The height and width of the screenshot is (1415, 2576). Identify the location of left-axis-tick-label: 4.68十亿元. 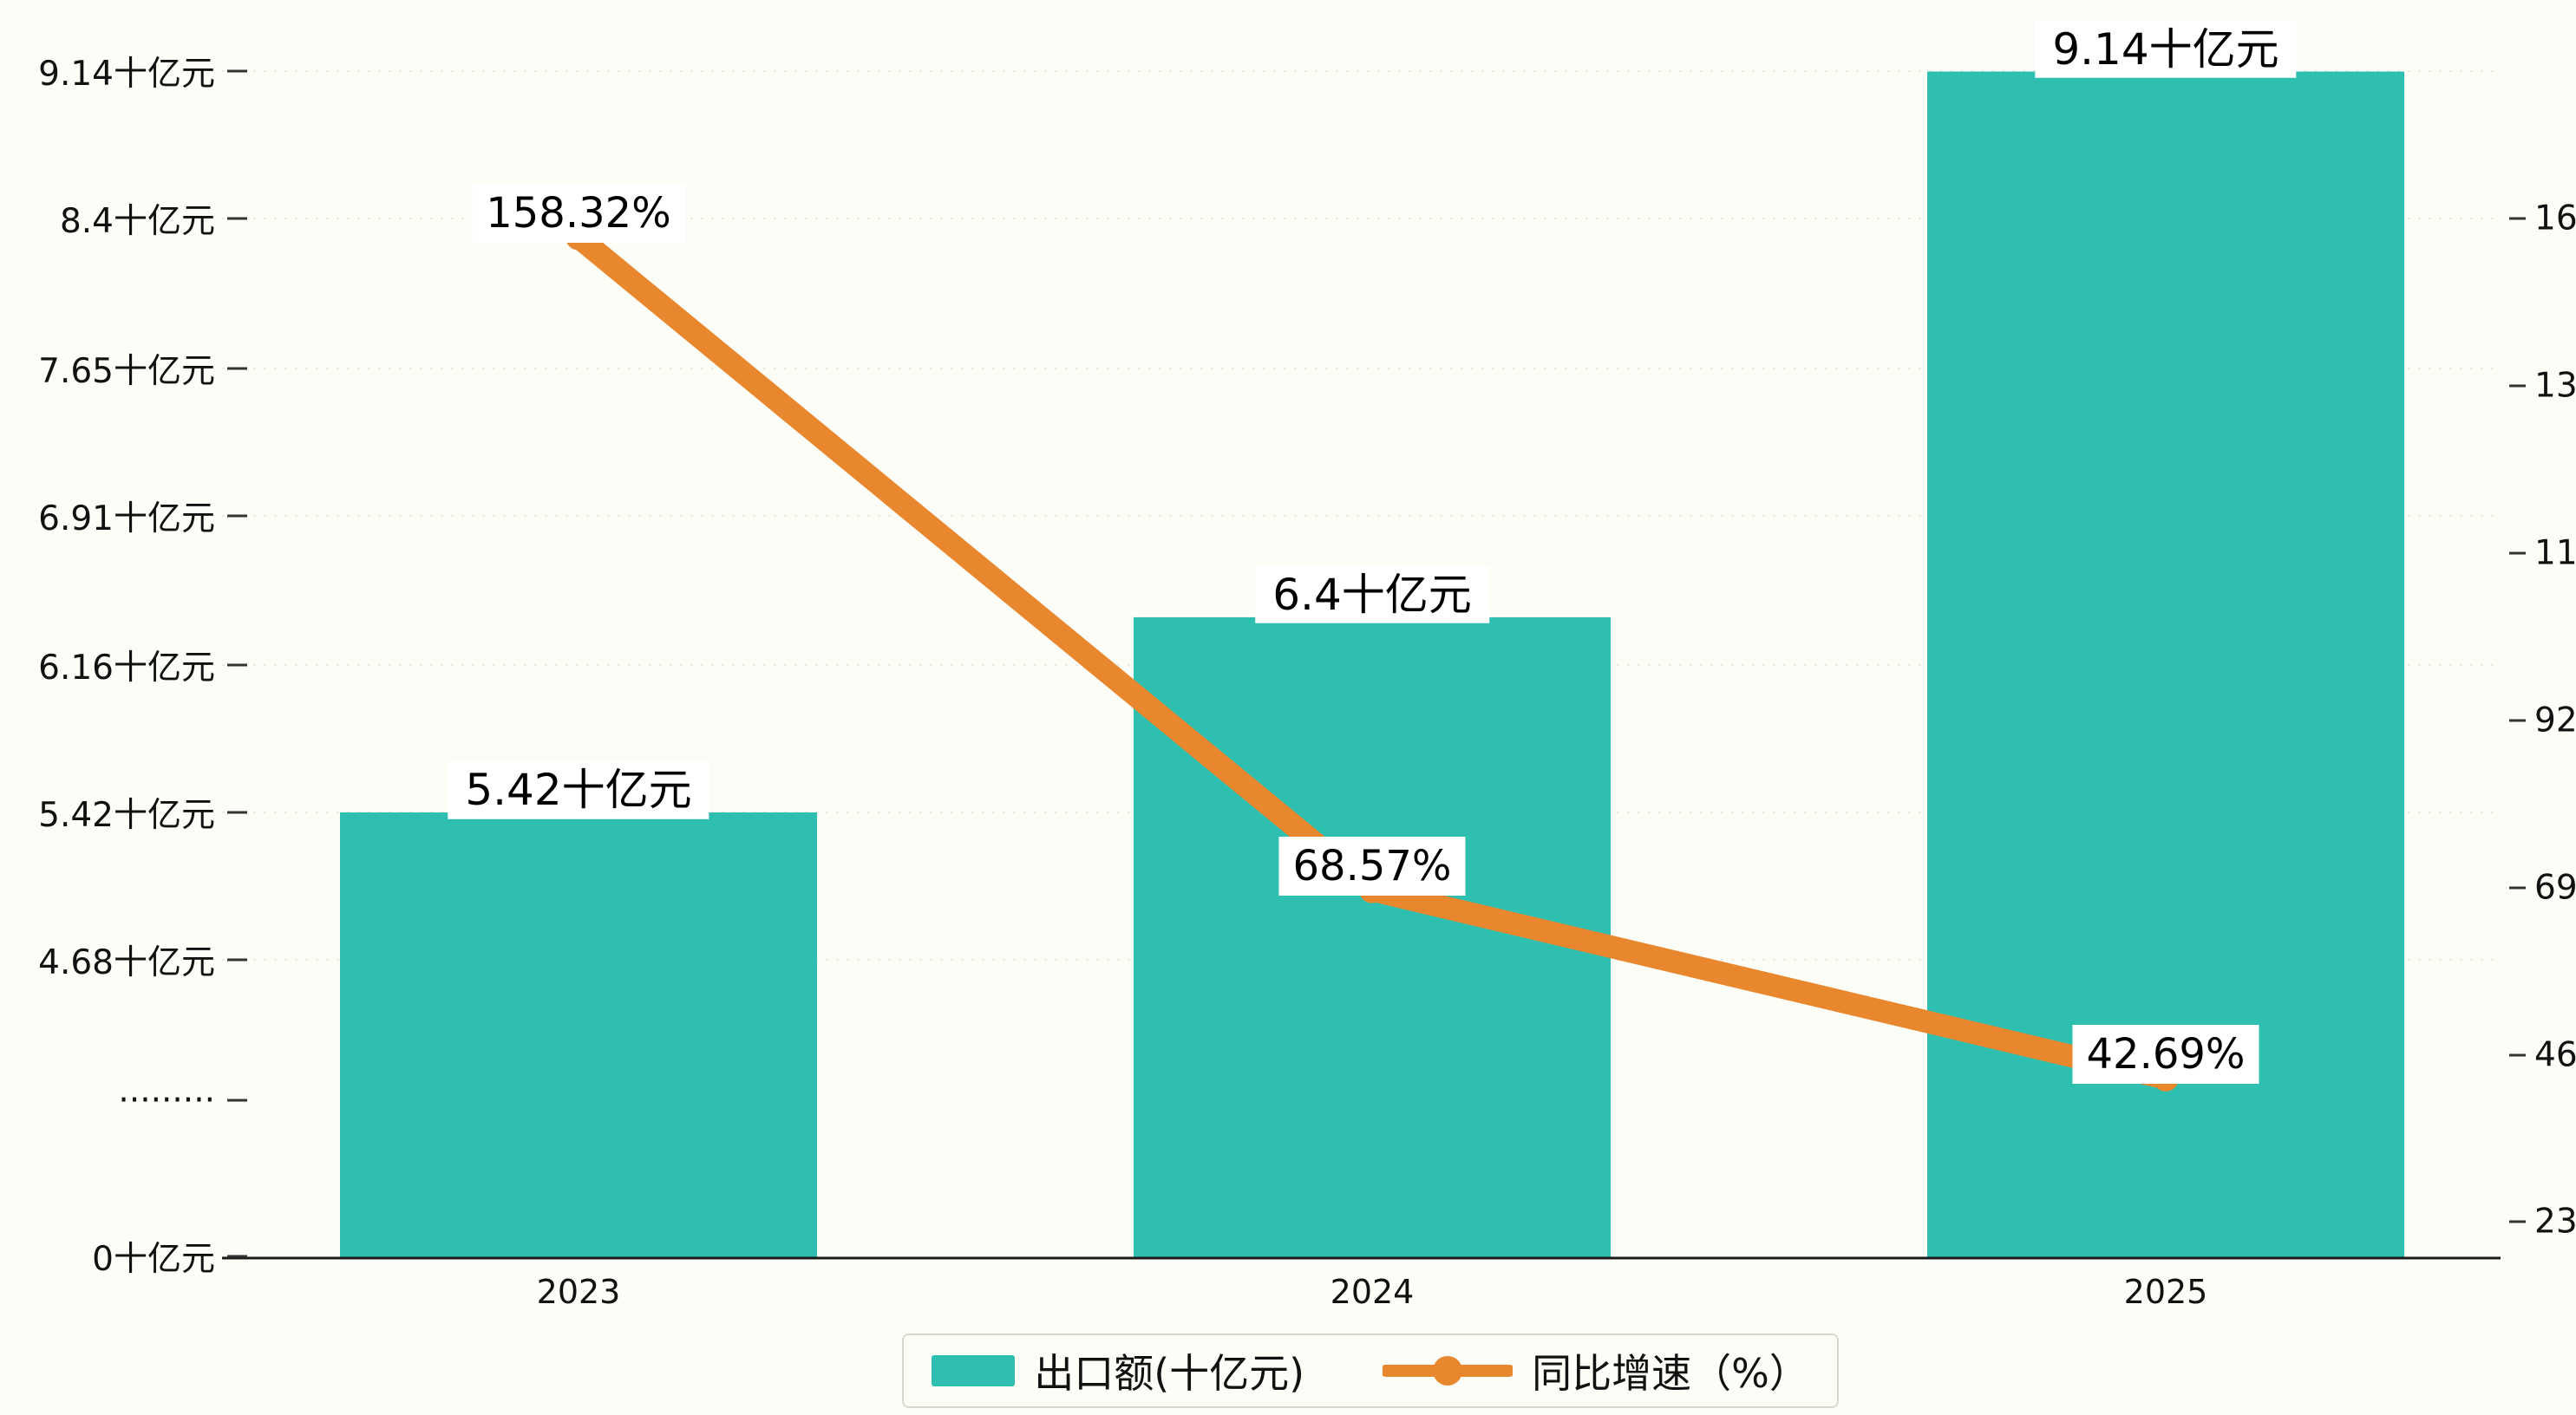
(126, 962).